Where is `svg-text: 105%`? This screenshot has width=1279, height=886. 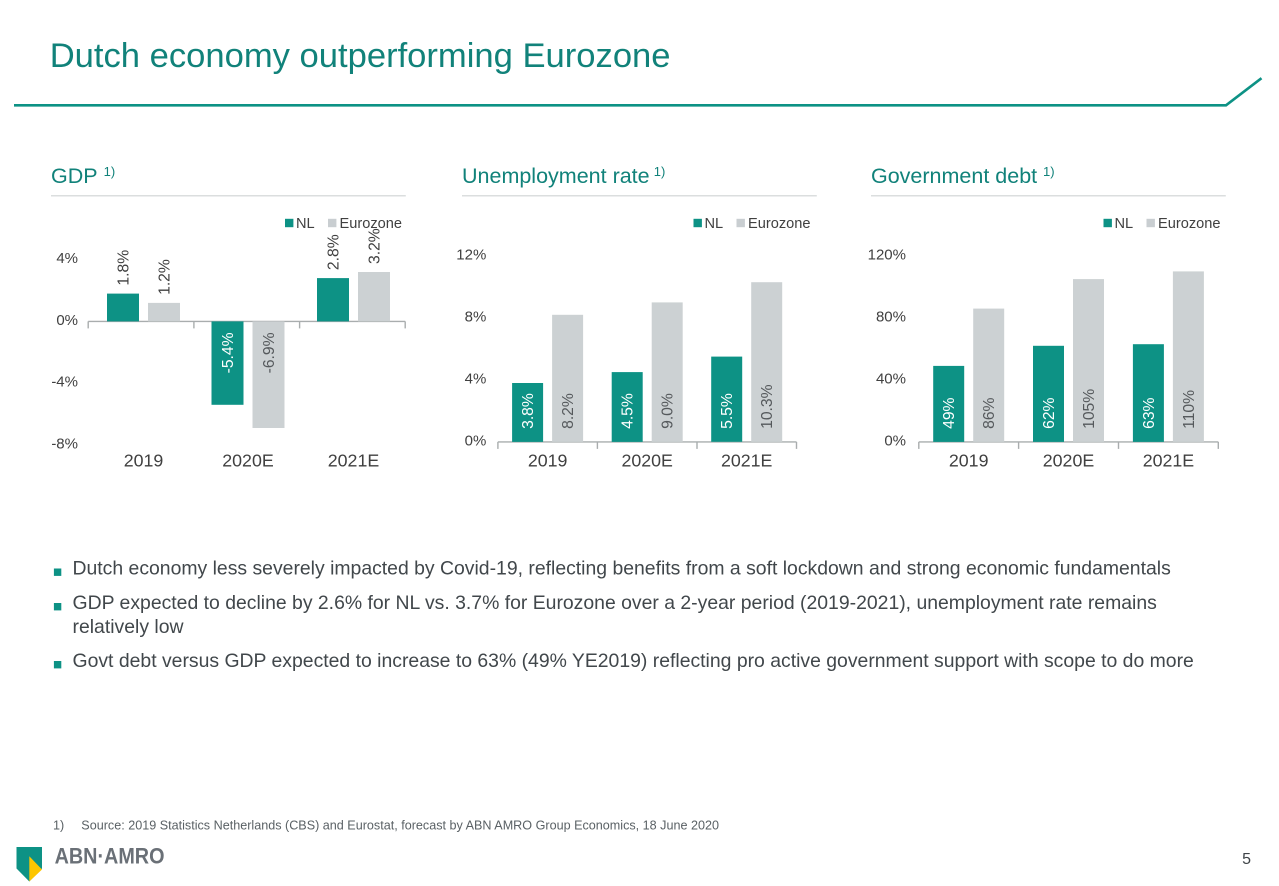 svg-text: 105% is located at coordinates (1089, 409).